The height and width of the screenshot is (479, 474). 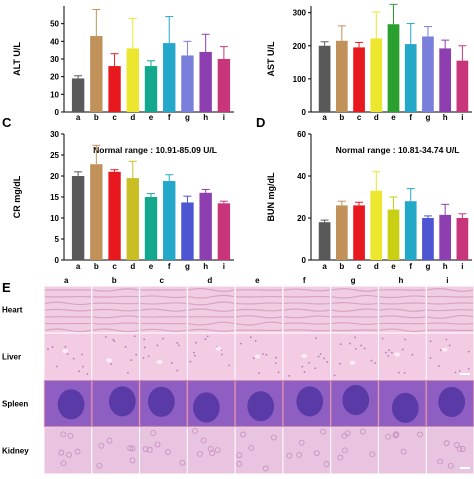 What do you see at coordinates (376, 117) in the screenshot?
I see `x-tick-label: d` at bounding box center [376, 117].